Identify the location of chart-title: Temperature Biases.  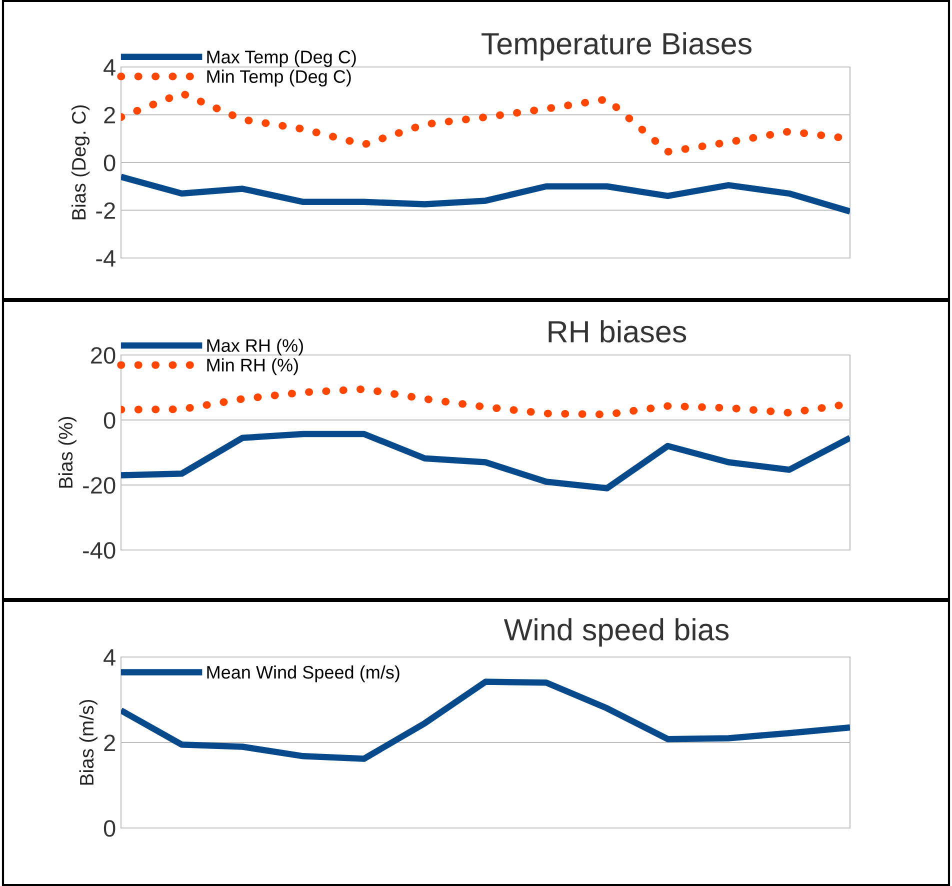
(617, 46).